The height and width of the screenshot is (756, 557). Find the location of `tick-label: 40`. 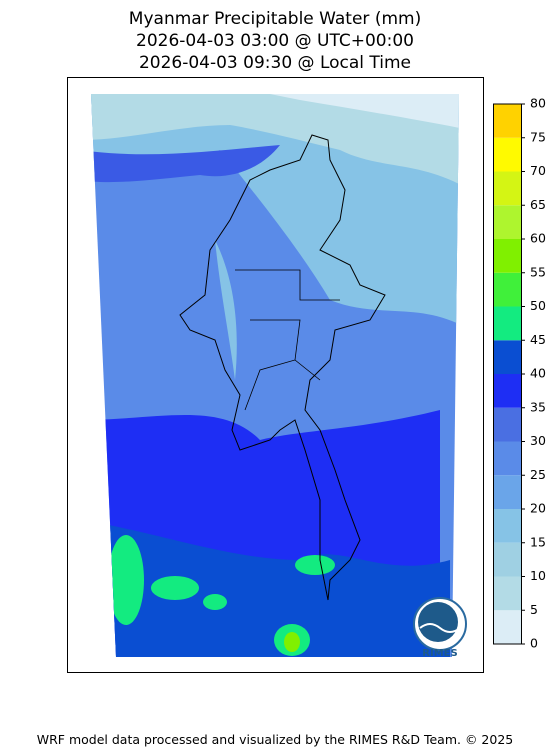

tick-label: 40 is located at coordinates (538, 373).